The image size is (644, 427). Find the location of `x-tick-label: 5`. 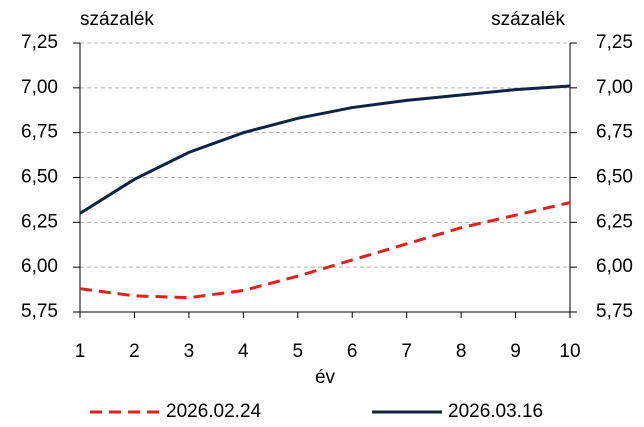

x-tick-label: 5 is located at coordinates (297, 351).